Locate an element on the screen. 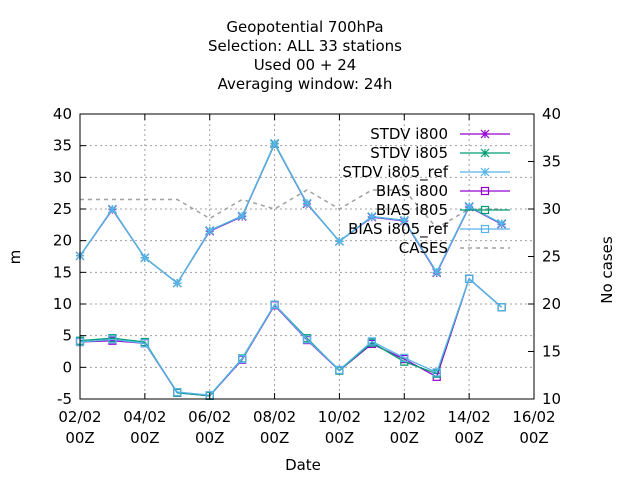 This screenshot has height=480, width=640. legend-label: BIAS i800 is located at coordinates (412, 191).